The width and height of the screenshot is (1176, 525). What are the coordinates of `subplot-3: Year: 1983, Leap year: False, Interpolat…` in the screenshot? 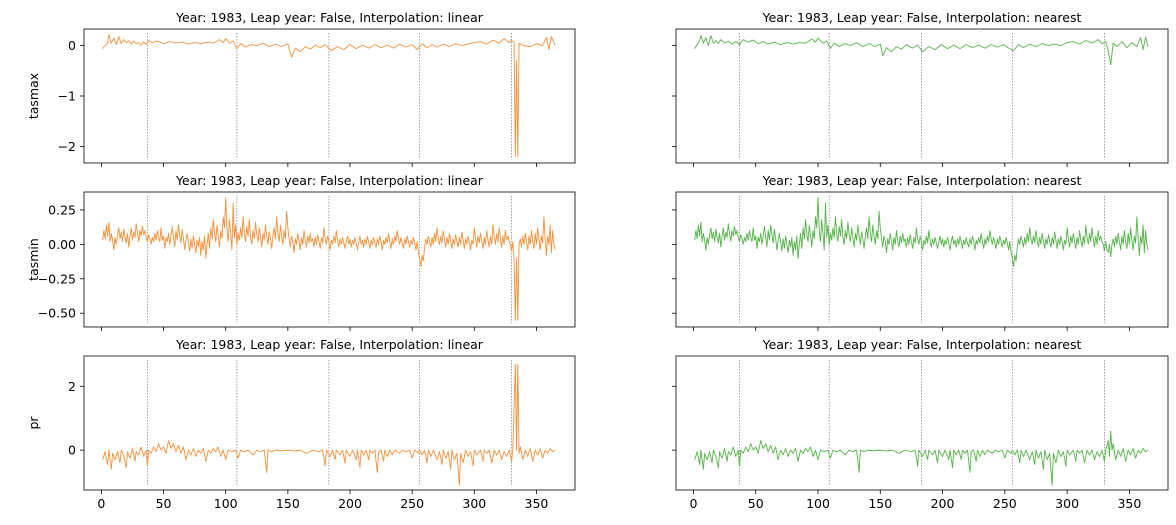 It's located at (301, 252).